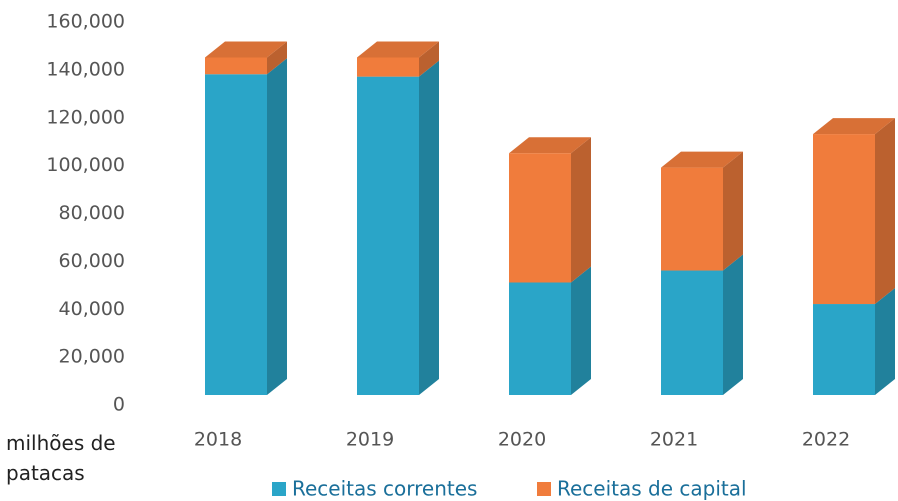 This screenshot has width=898, height=501. I want to click on x-tick-label: 2021, so click(674, 440).